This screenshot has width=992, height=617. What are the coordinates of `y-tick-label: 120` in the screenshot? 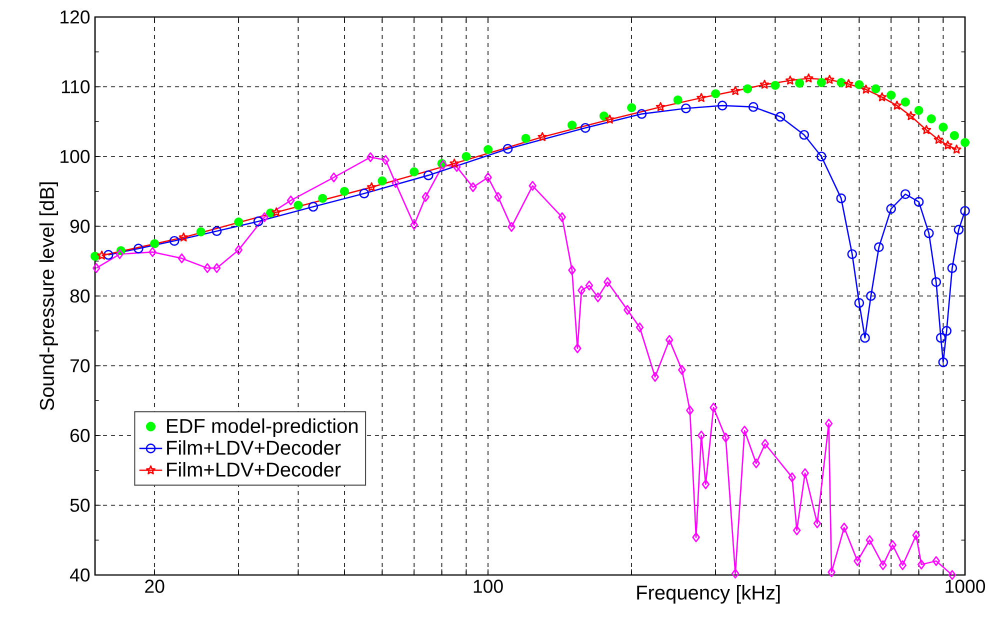 It's located at (75, 17).